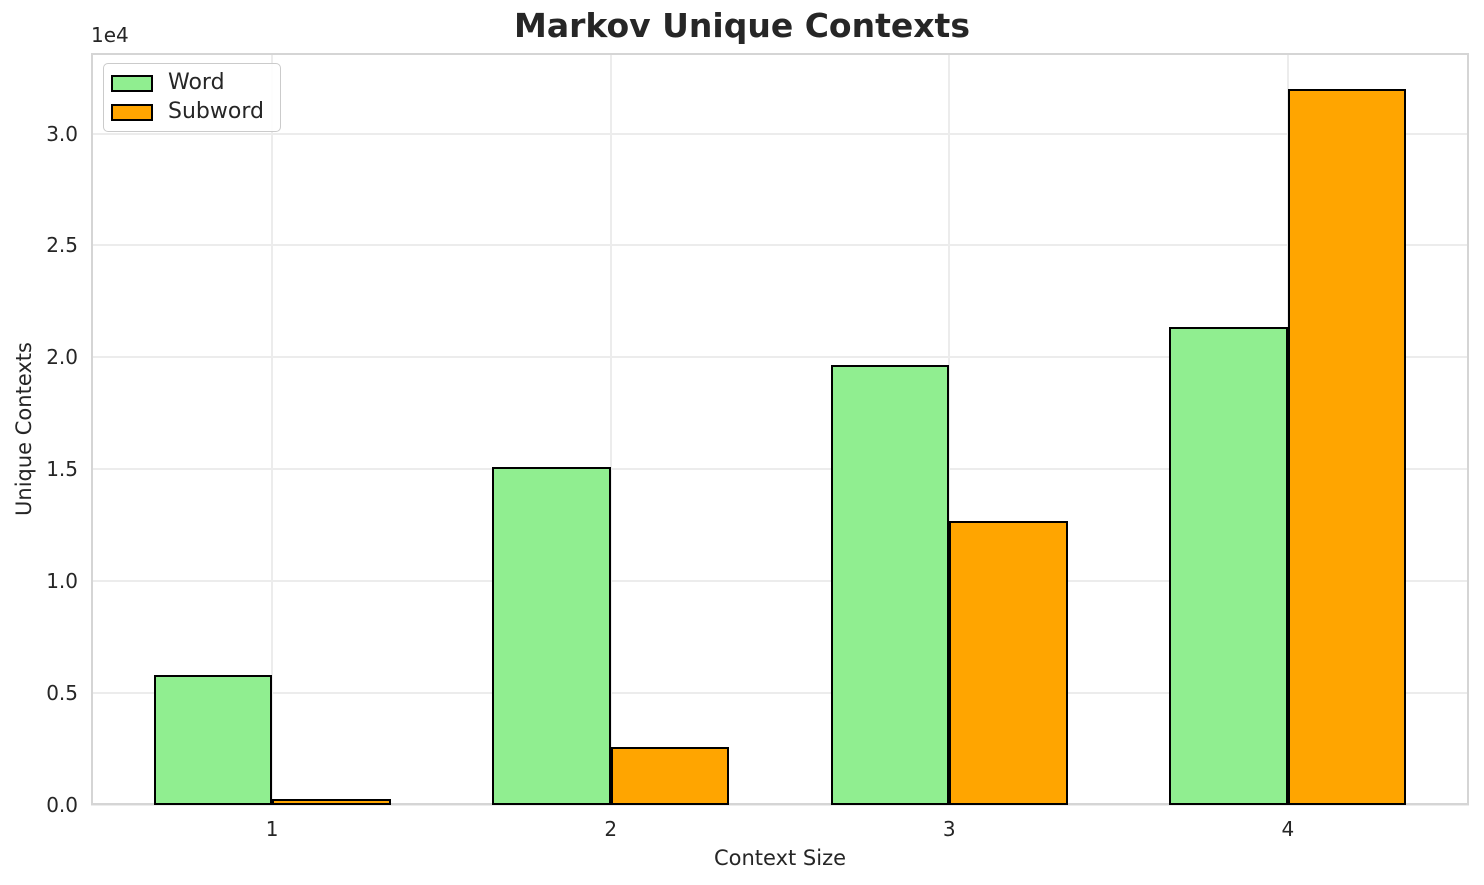  What do you see at coordinates (1288, 829) in the screenshot?
I see `x-tick-label: 4` at bounding box center [1288, 829].